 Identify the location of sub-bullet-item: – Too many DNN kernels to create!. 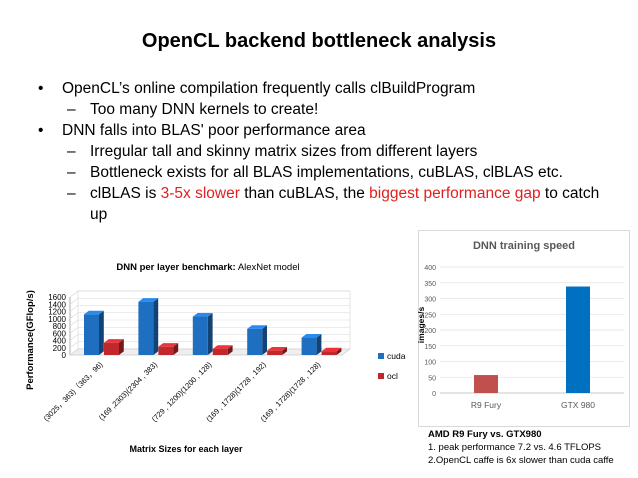
(328, 109).